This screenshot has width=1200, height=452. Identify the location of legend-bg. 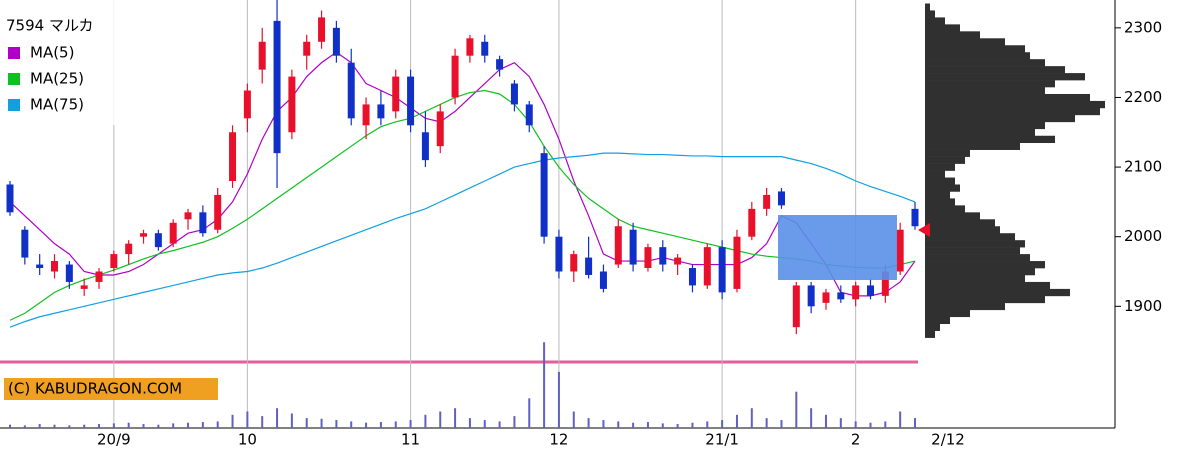
(70, 62).